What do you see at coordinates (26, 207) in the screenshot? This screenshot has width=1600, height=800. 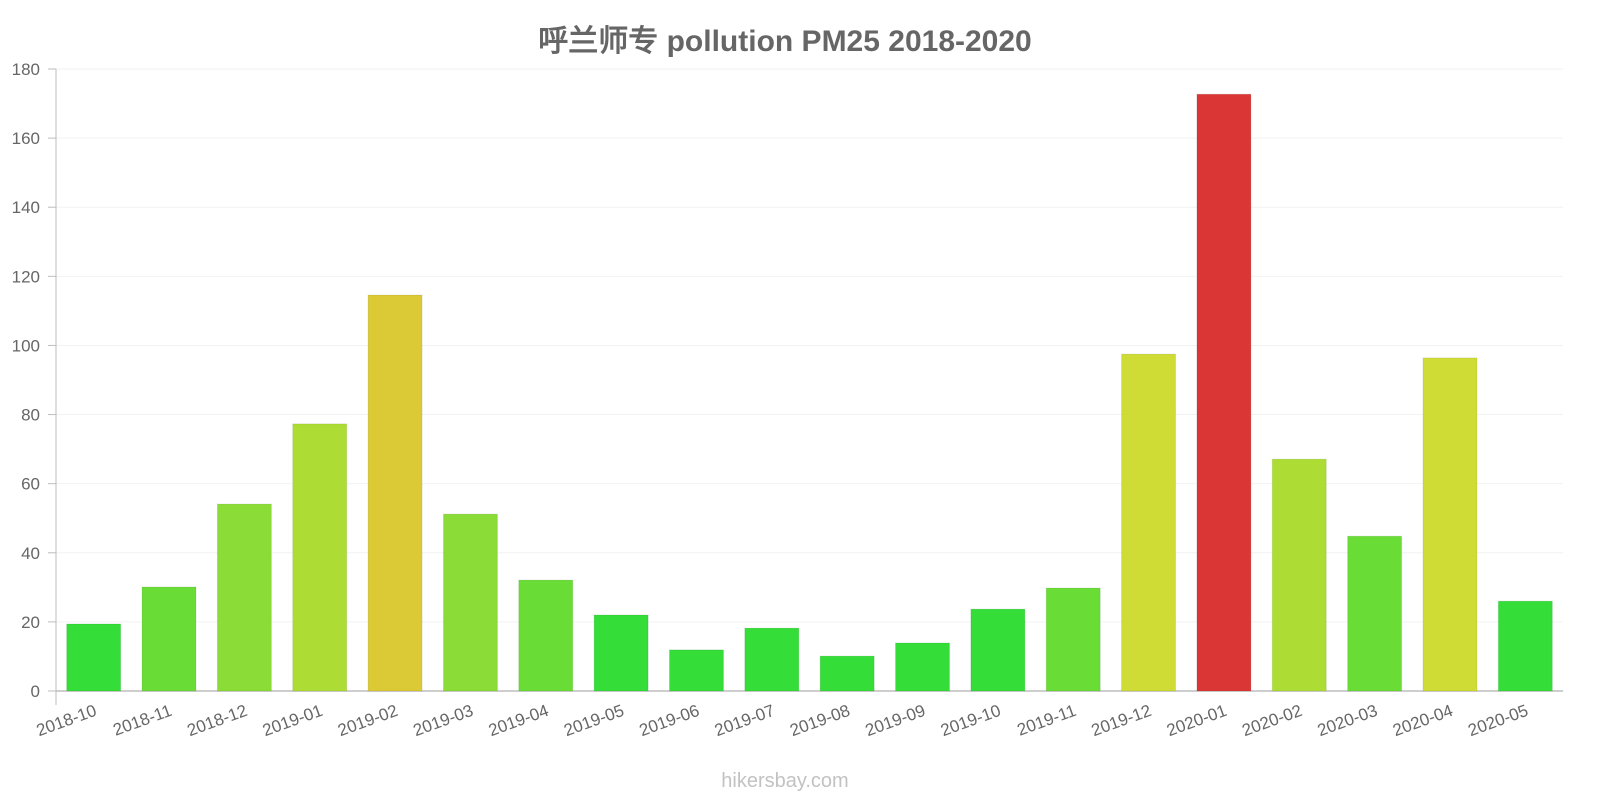 I see `y-tick-label: 140` at bounding box center [26, 207].